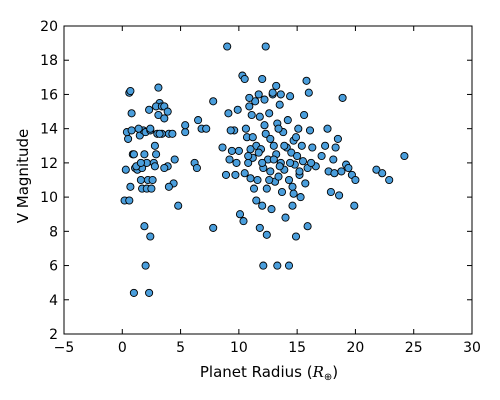 This screenshot has width=500, height=400. I want to click on y-tick-label: 20, so click(49, 27).